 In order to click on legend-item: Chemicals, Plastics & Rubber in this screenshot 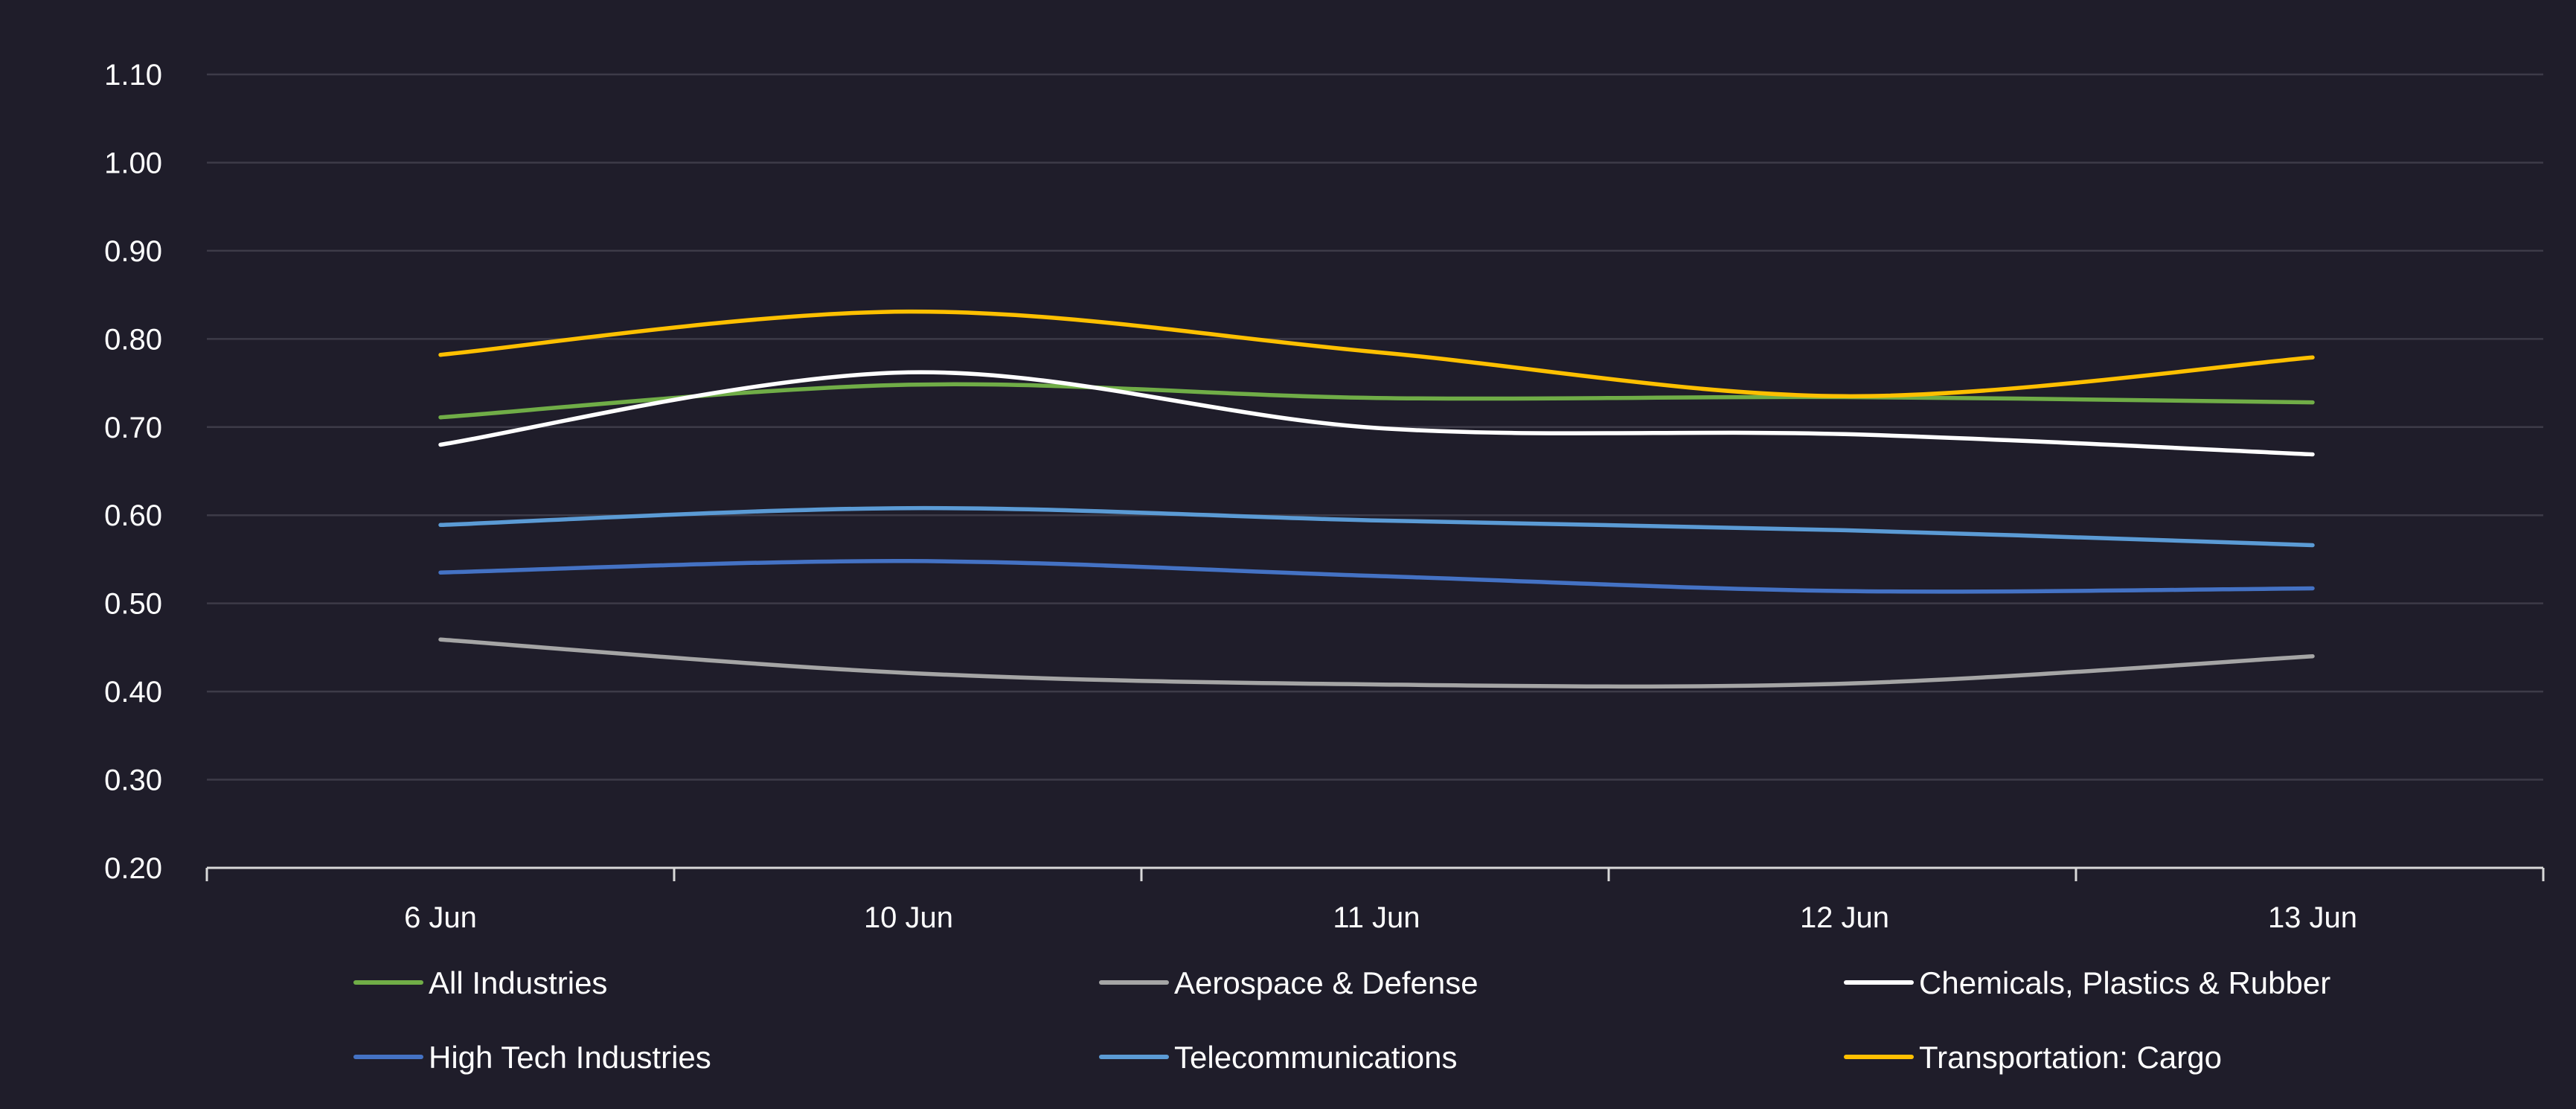, I will do `click(2087, 982)`.